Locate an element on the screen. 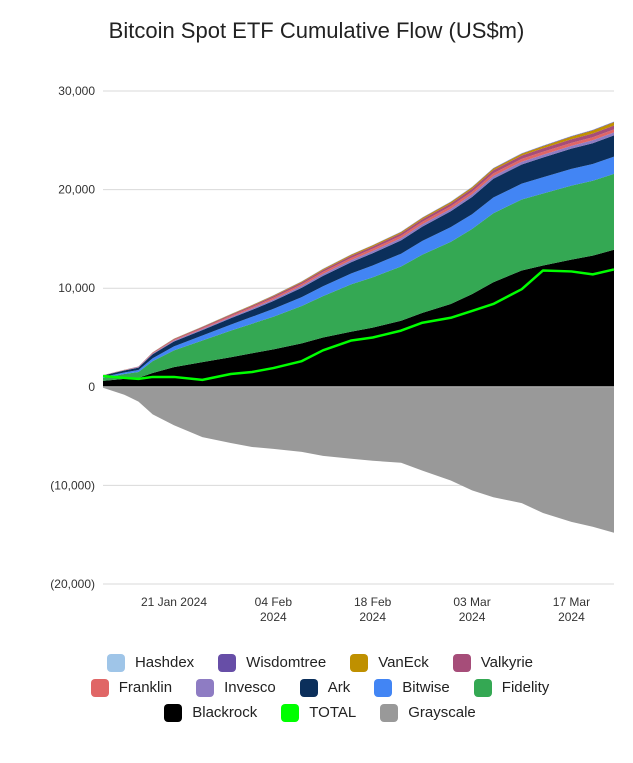  y-axis-ticks: 30,000 20,000 10,000 0 (10,000) (20,000) is located at coordinates (72, 337).